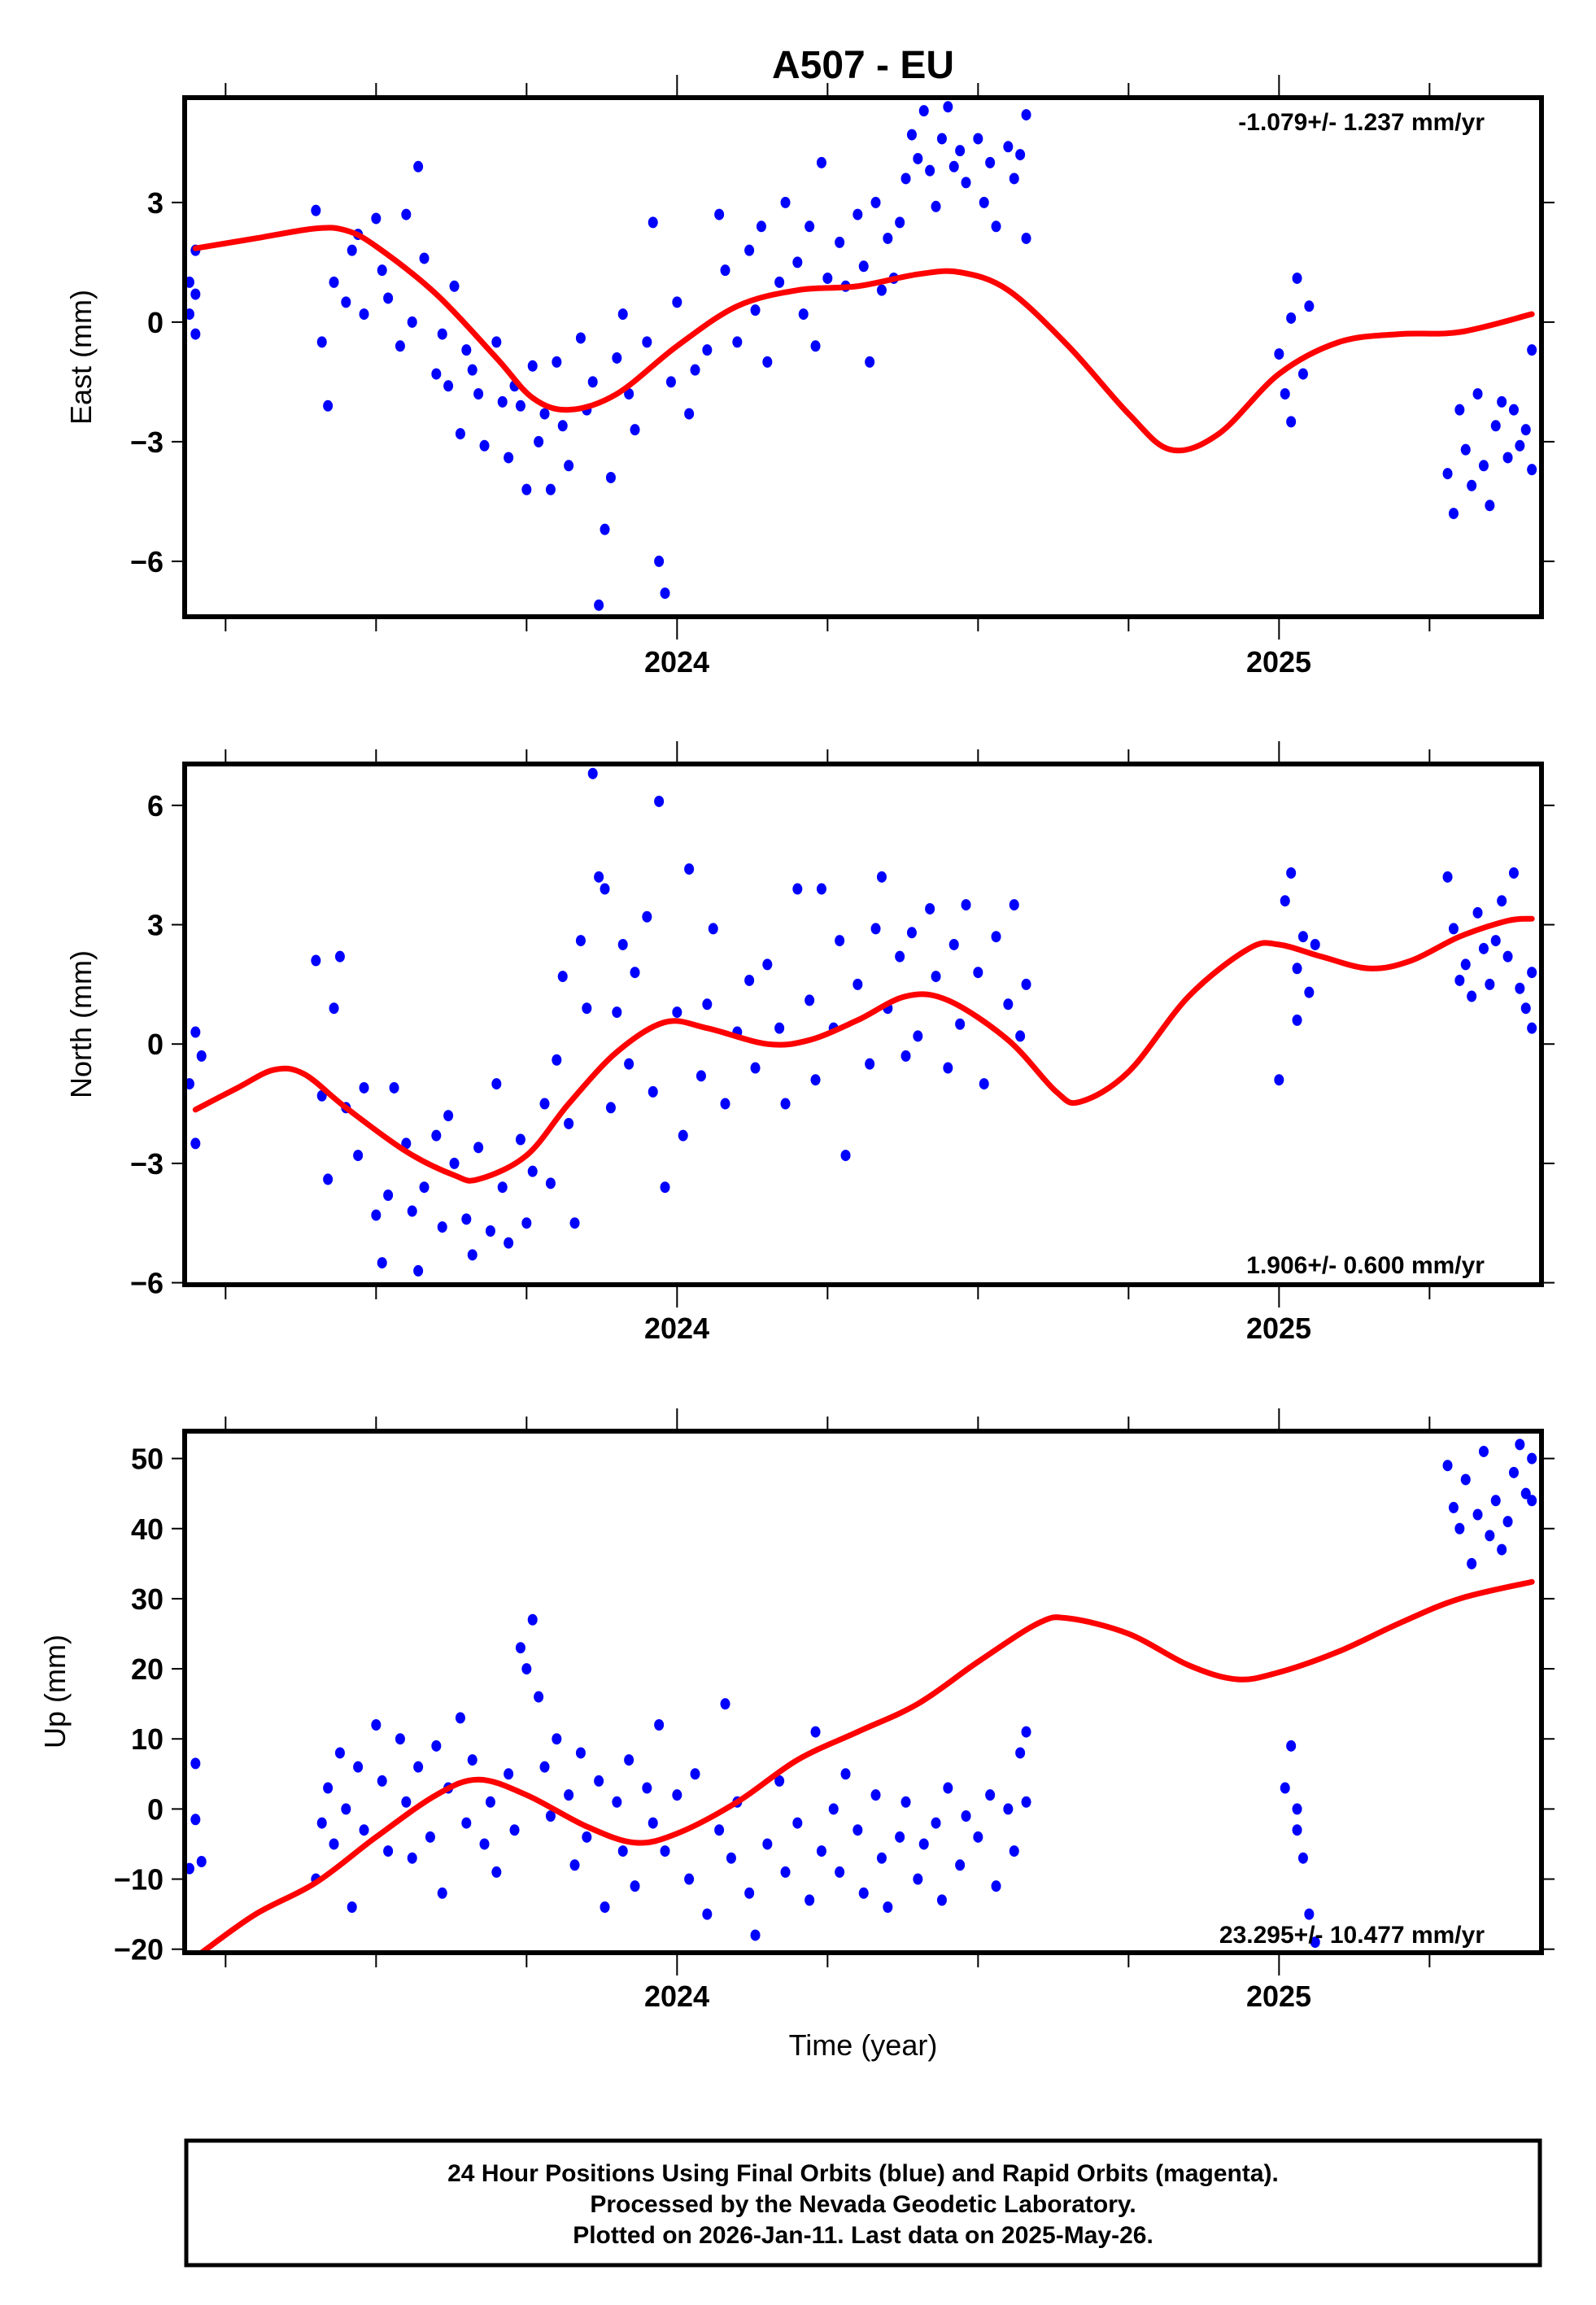 The width and height of the screenshot is (1596, 2305). Describe the element at coordinates (155, 323) in the screenshot. I see `east-y-tick-label: 0` at that location.